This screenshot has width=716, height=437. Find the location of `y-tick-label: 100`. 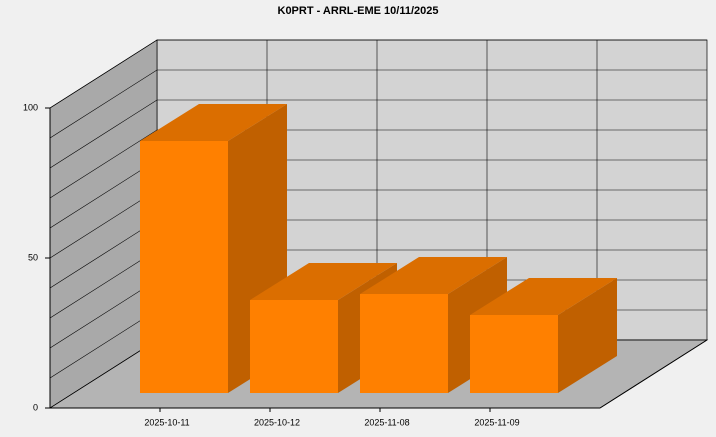

y-tick-label: 100 is located at coordinates (30, 107).